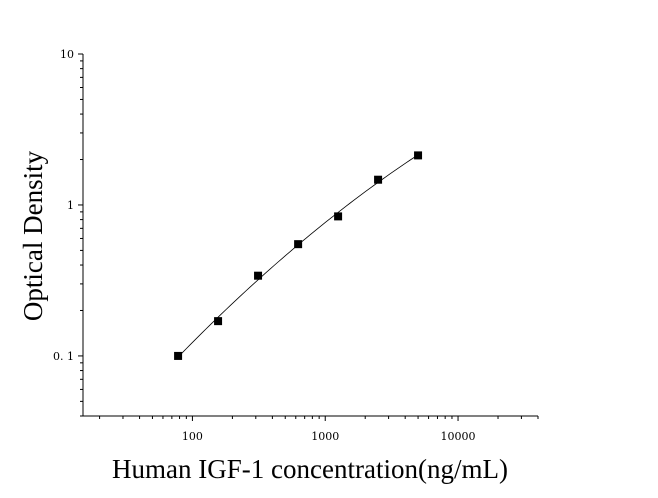 This screenshot has width=658, height=498. What do you see at coordinates (63, 356) in the screenshot?
I see `y-tick-label-0: 0. 1` at bounding box center [63, 356].